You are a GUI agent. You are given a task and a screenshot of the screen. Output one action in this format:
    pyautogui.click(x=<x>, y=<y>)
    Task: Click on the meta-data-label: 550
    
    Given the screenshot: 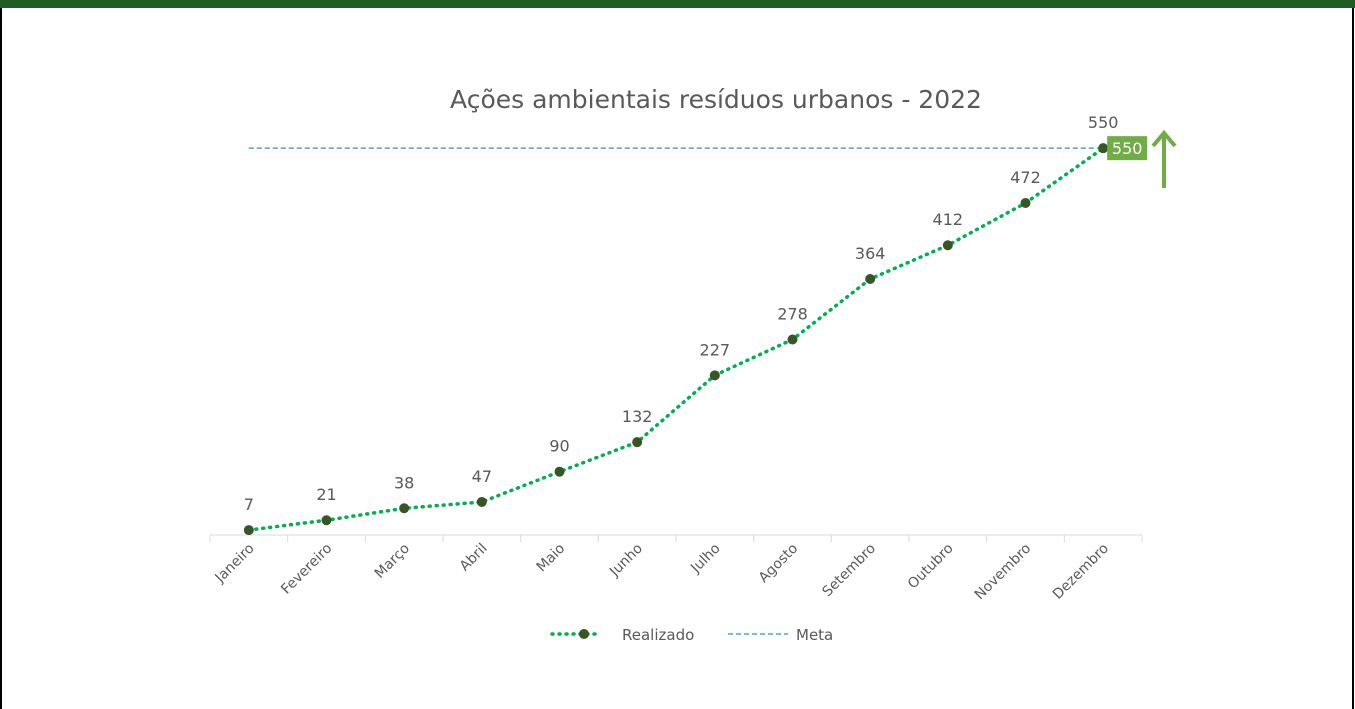 What is the action you would take?
    pyautogui.click(x=1127, y=148)
    